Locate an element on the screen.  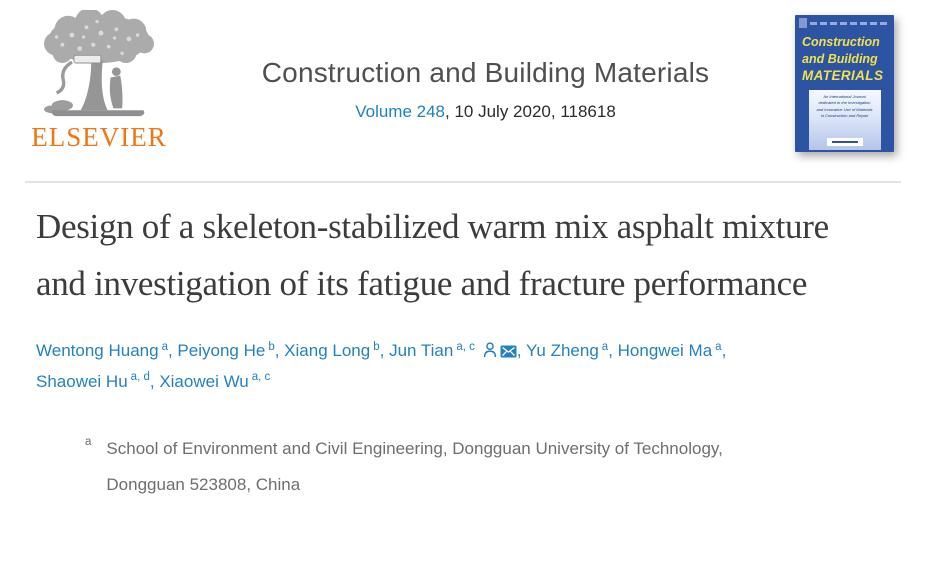
elsevier-logo: ELSEVIER is located at coordinates (99, 80).